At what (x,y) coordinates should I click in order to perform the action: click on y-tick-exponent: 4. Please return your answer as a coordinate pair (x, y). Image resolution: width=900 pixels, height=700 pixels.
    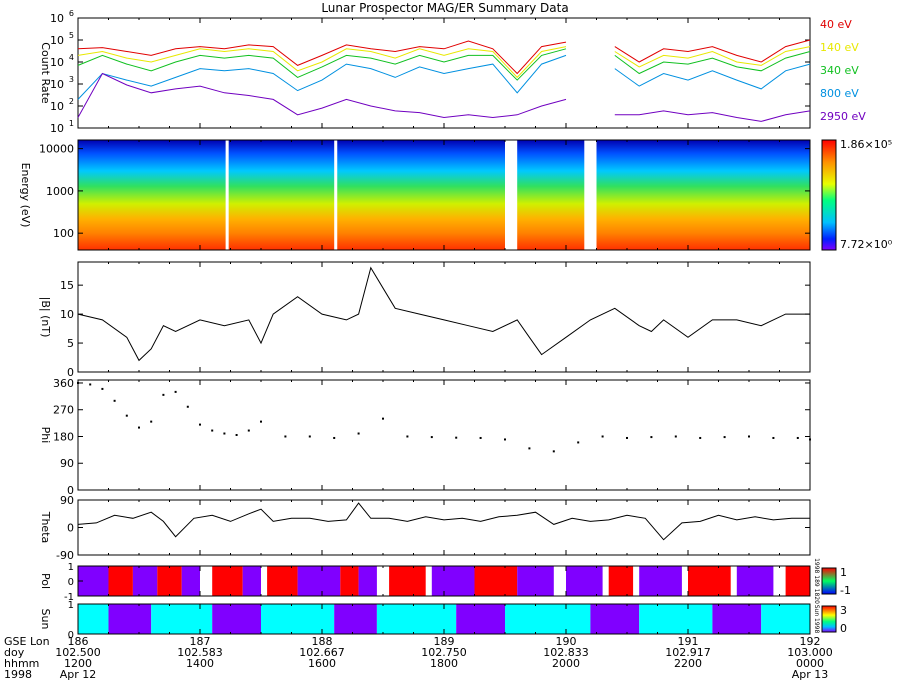
    Looking at the image, I should click on (71, 57).